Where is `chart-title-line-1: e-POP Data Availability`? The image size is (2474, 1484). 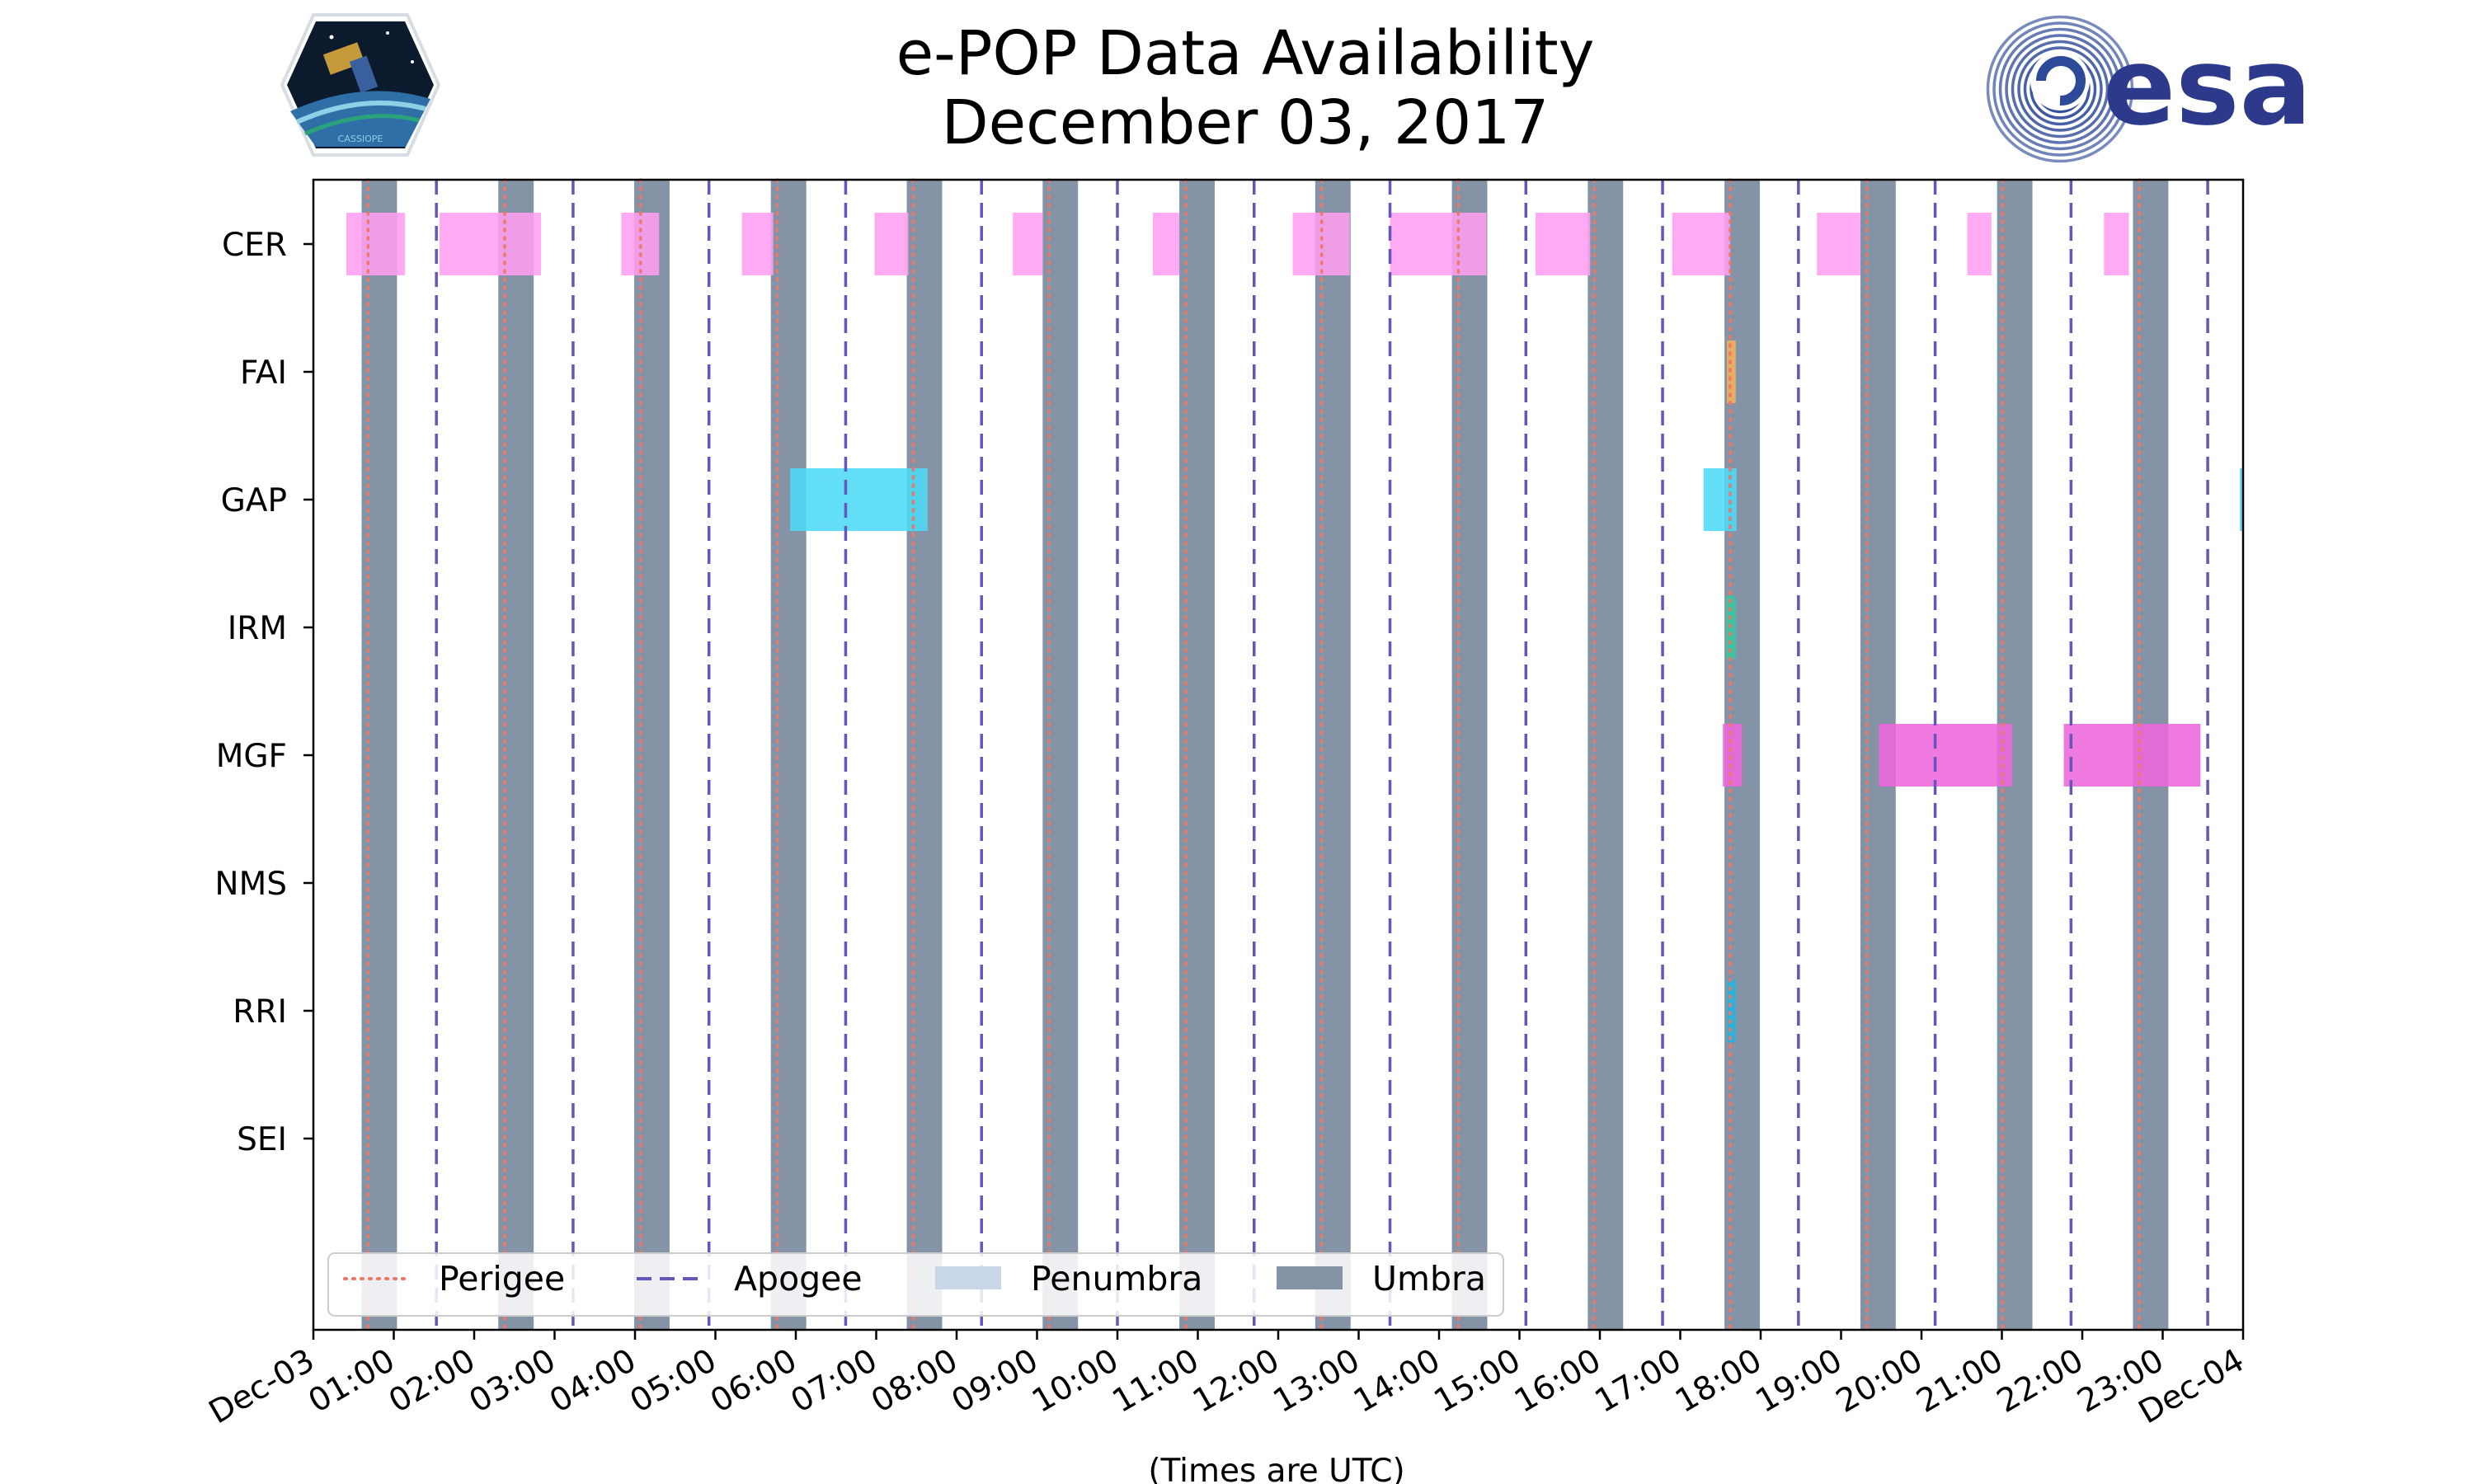
chart-title-line-1: e-POP Data Availability is located at coordinates (1245, 54).